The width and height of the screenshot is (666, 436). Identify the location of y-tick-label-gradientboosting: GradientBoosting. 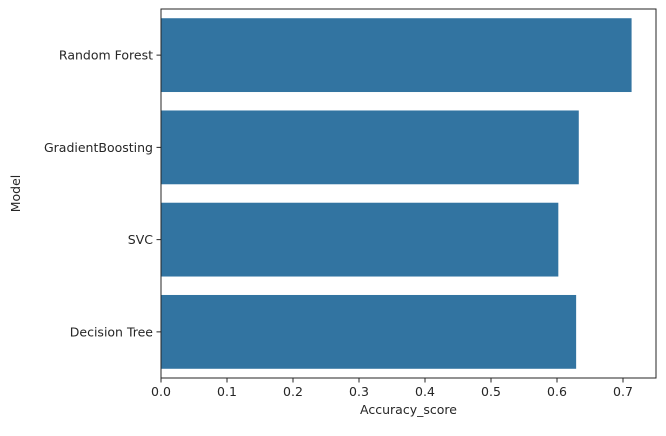
(98, 147).